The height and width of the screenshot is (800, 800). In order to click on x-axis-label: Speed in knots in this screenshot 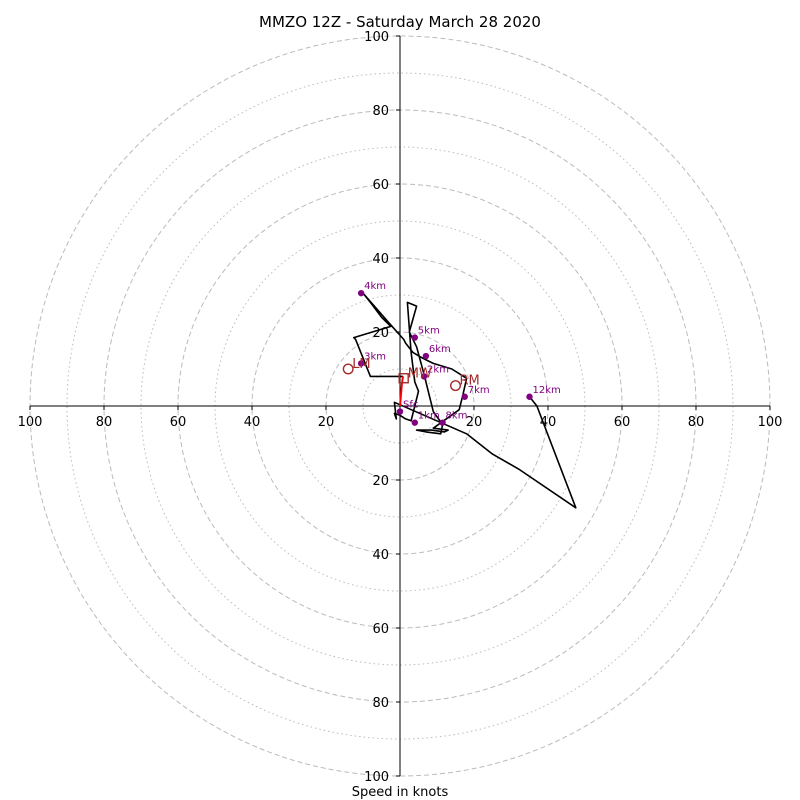, I will do `click(400, 792)`.